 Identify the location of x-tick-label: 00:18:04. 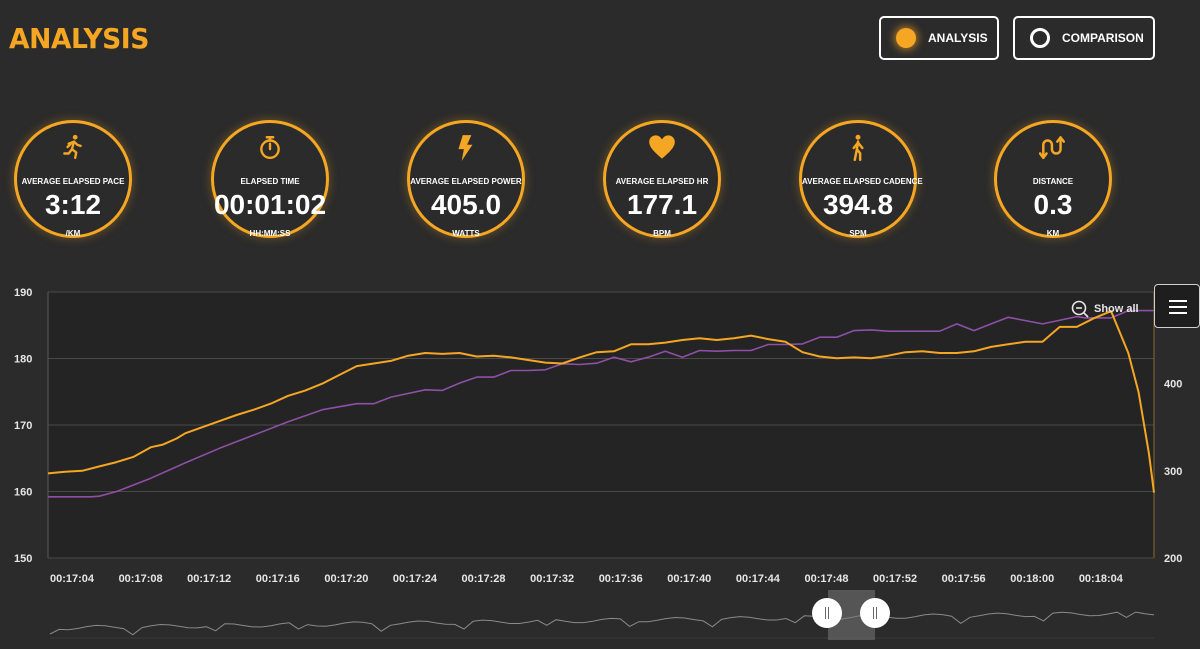
(1101, 579).